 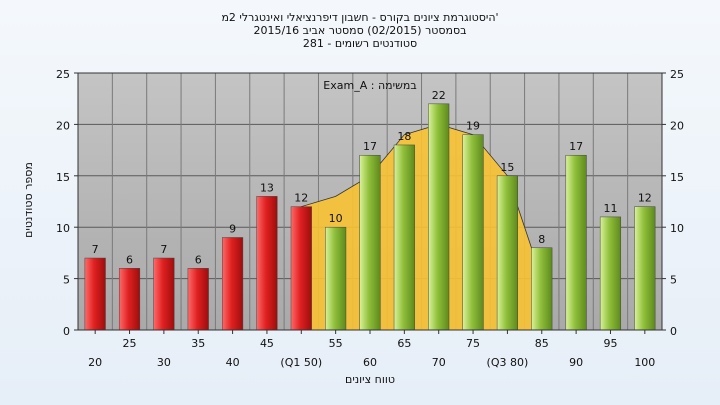 I want to click on chart-annotation: במשימה : Exam_A, so click(x=369, y=85).